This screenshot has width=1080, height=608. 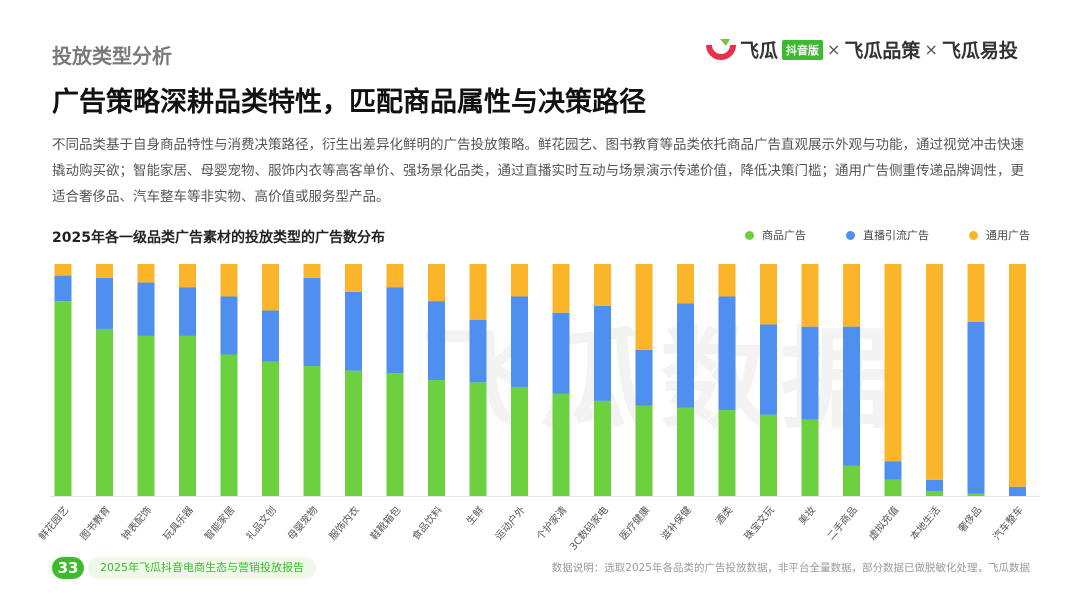 I want to click on logo-yitou: 飞瓜易投, so click(x=979, y=51).